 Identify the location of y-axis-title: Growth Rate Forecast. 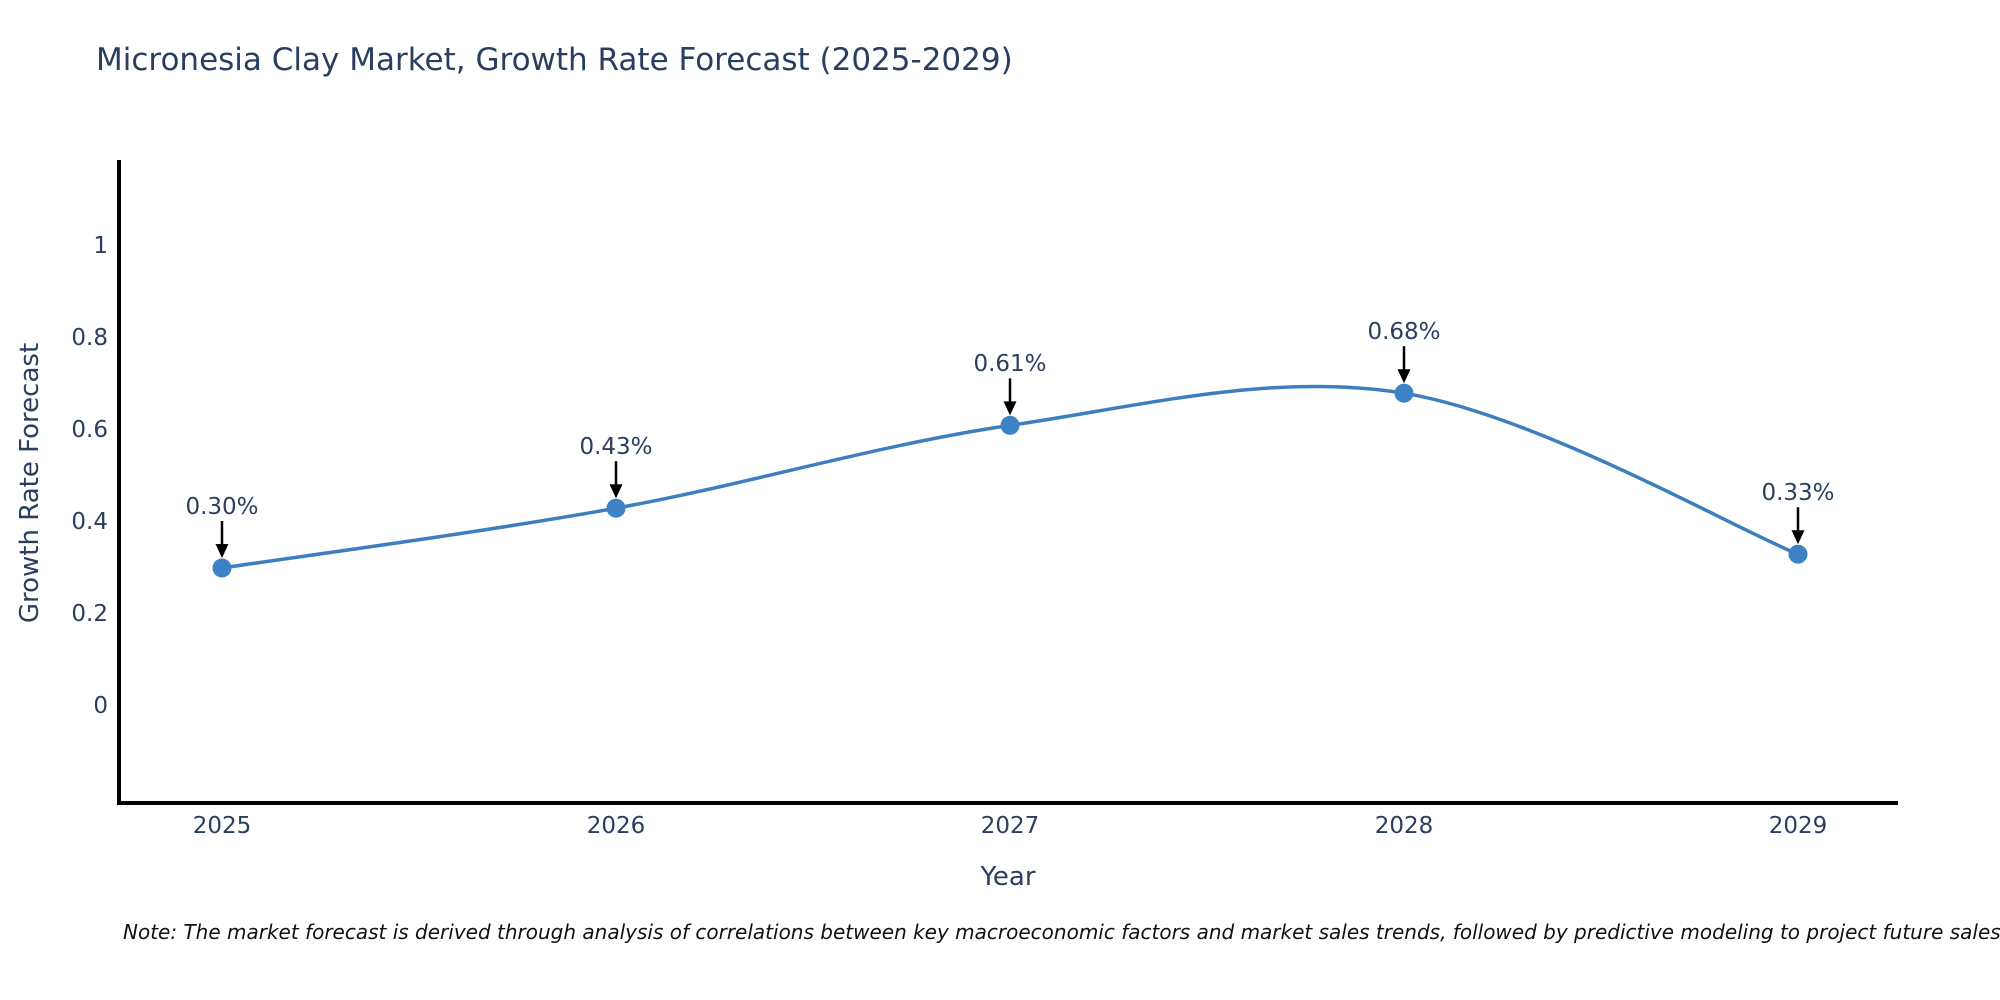
(30, 483).